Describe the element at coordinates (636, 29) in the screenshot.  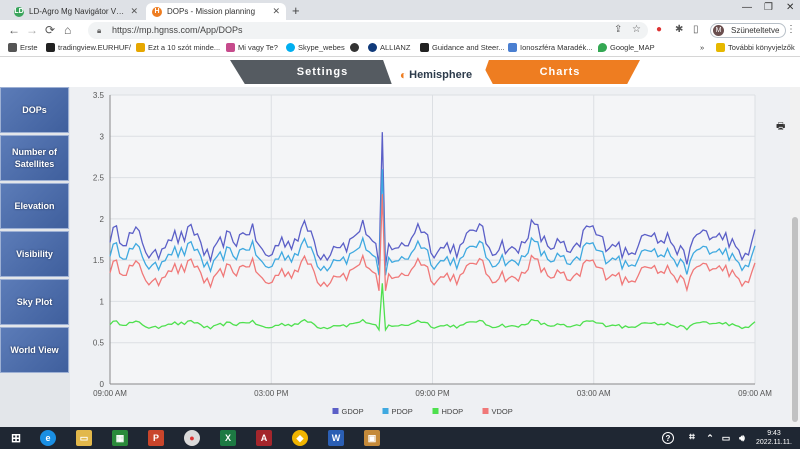
I see `bookmark-star-icon: ☆` at that location.